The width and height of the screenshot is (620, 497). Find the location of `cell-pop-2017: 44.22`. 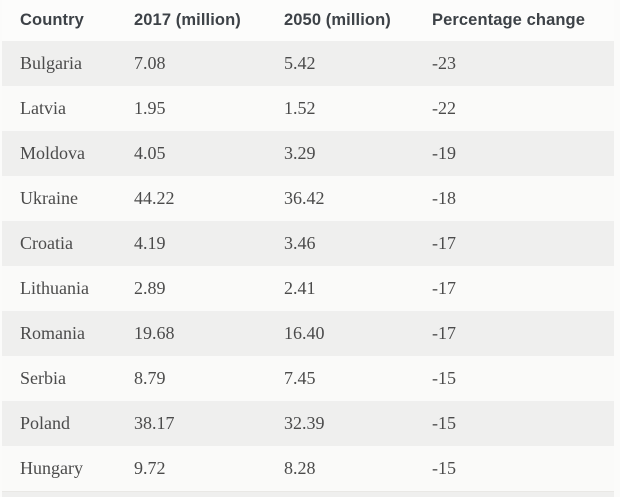

cell-pop-2017: 44.22 is located at coordinates (154, 198).